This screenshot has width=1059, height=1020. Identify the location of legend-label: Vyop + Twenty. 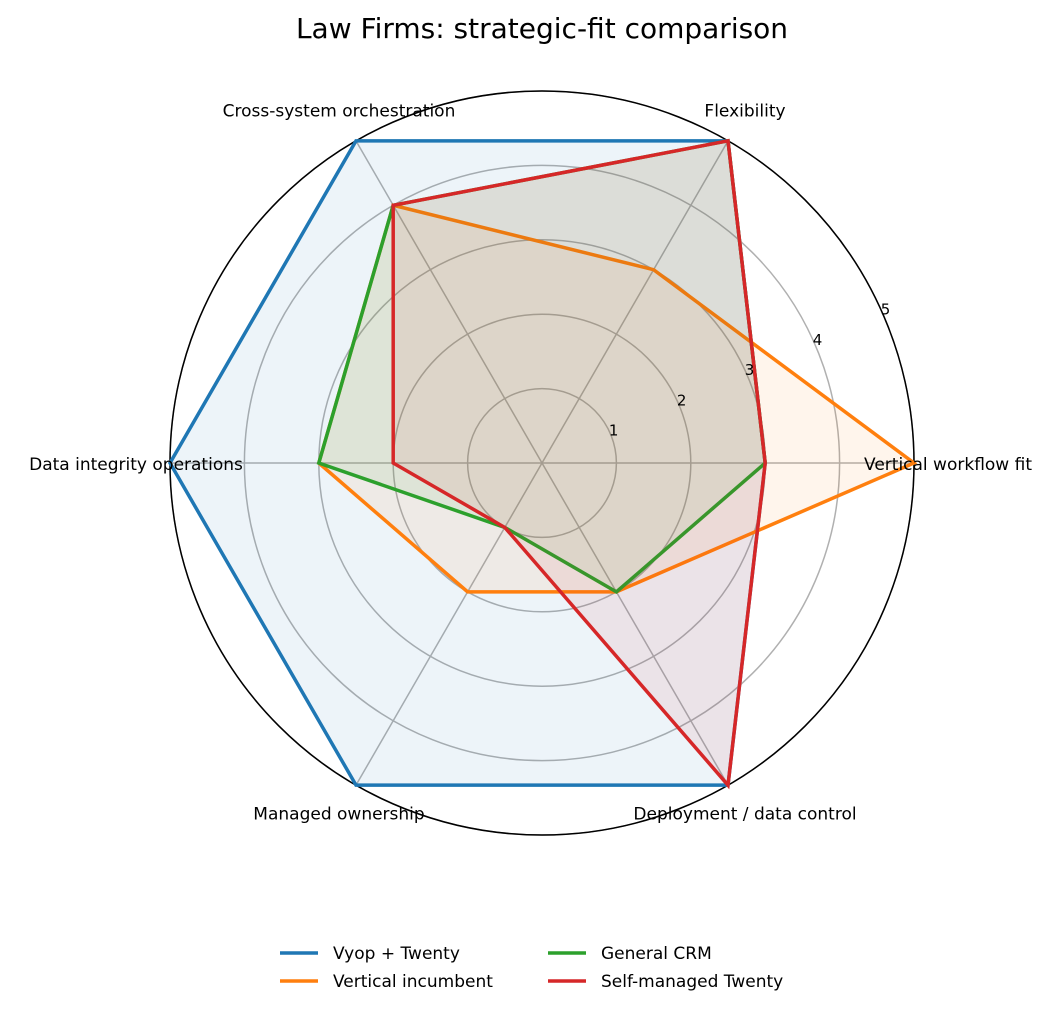
(396, 954).